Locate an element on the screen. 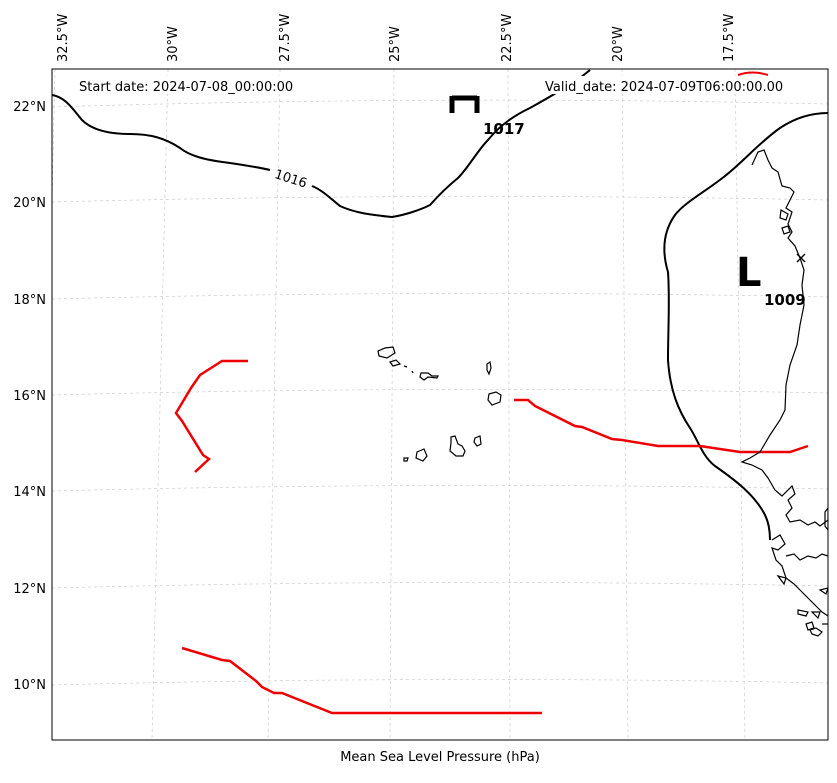  high-marker-glyph is located at coordinates (464, 104).